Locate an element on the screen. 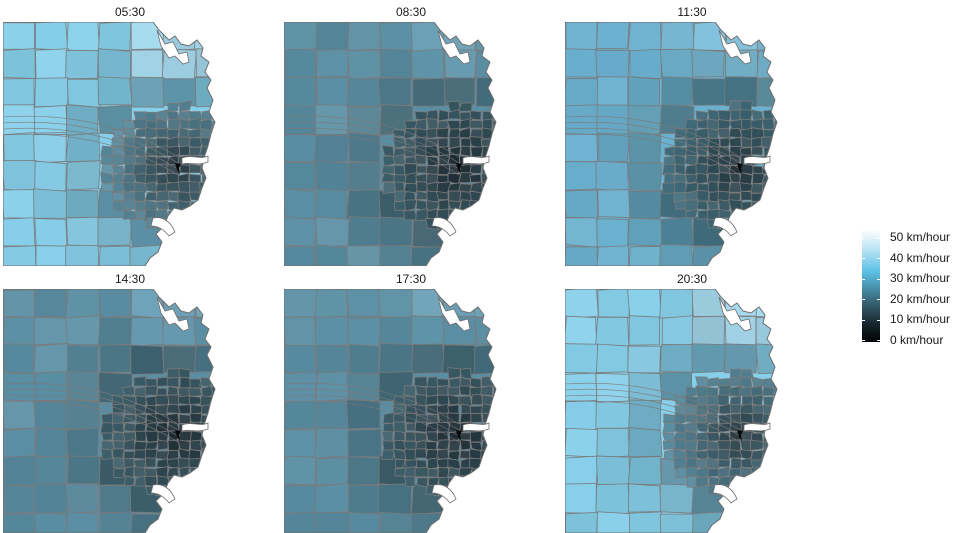  harbour-water is located at coordinates (476, 427).